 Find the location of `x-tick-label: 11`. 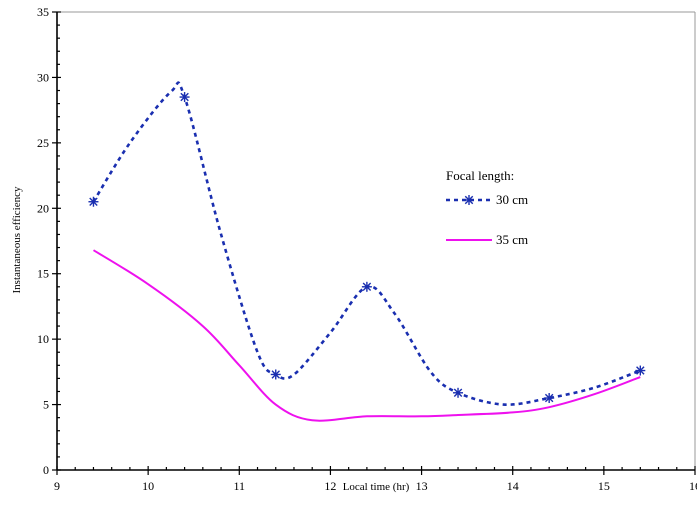

x-tick-label: 11 is located at coordinates (240, 486).